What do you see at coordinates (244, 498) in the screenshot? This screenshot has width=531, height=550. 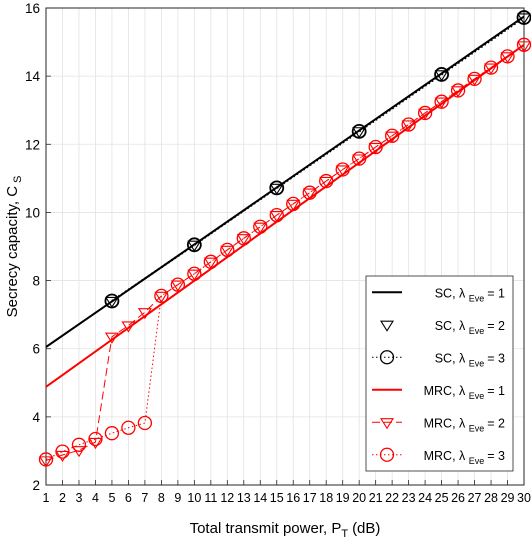 I see `x-tick-label: 13` at bounding box center [244, 498].